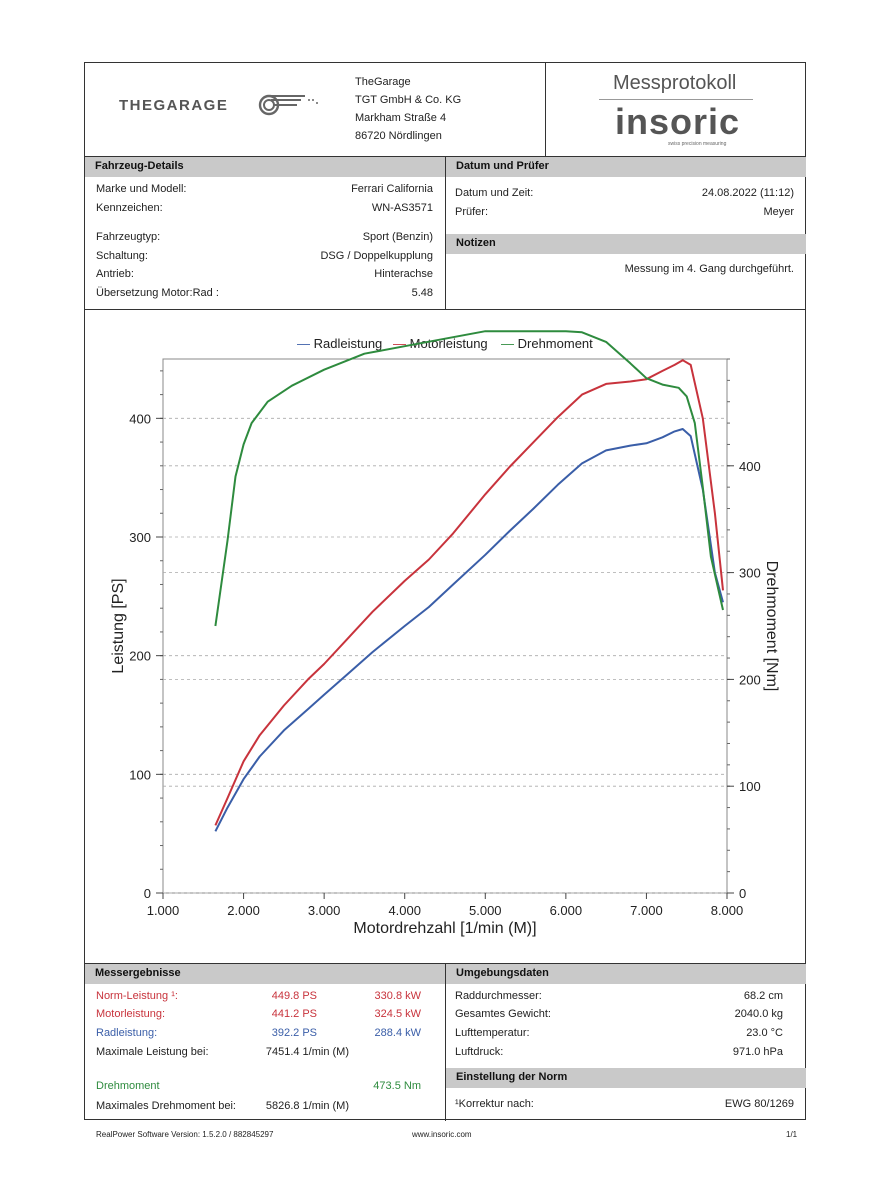 The width and height of the screenshot is (872, 1200). I want to click on norm-label: ¹Korrektur nach:, so click(494, 1104).